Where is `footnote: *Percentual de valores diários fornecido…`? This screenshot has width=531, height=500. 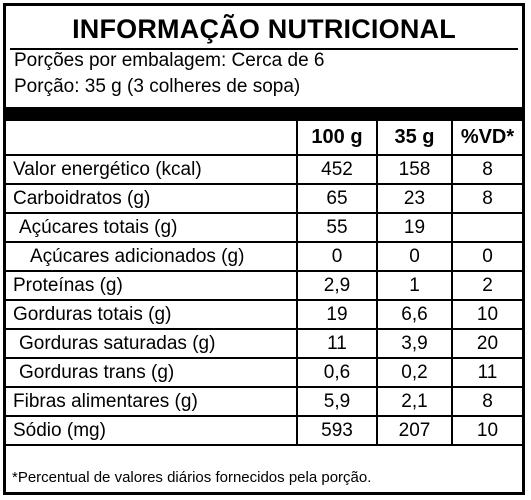 footnote: *Percentual de valores diários fornecido… is located at coordinates (192, 477).